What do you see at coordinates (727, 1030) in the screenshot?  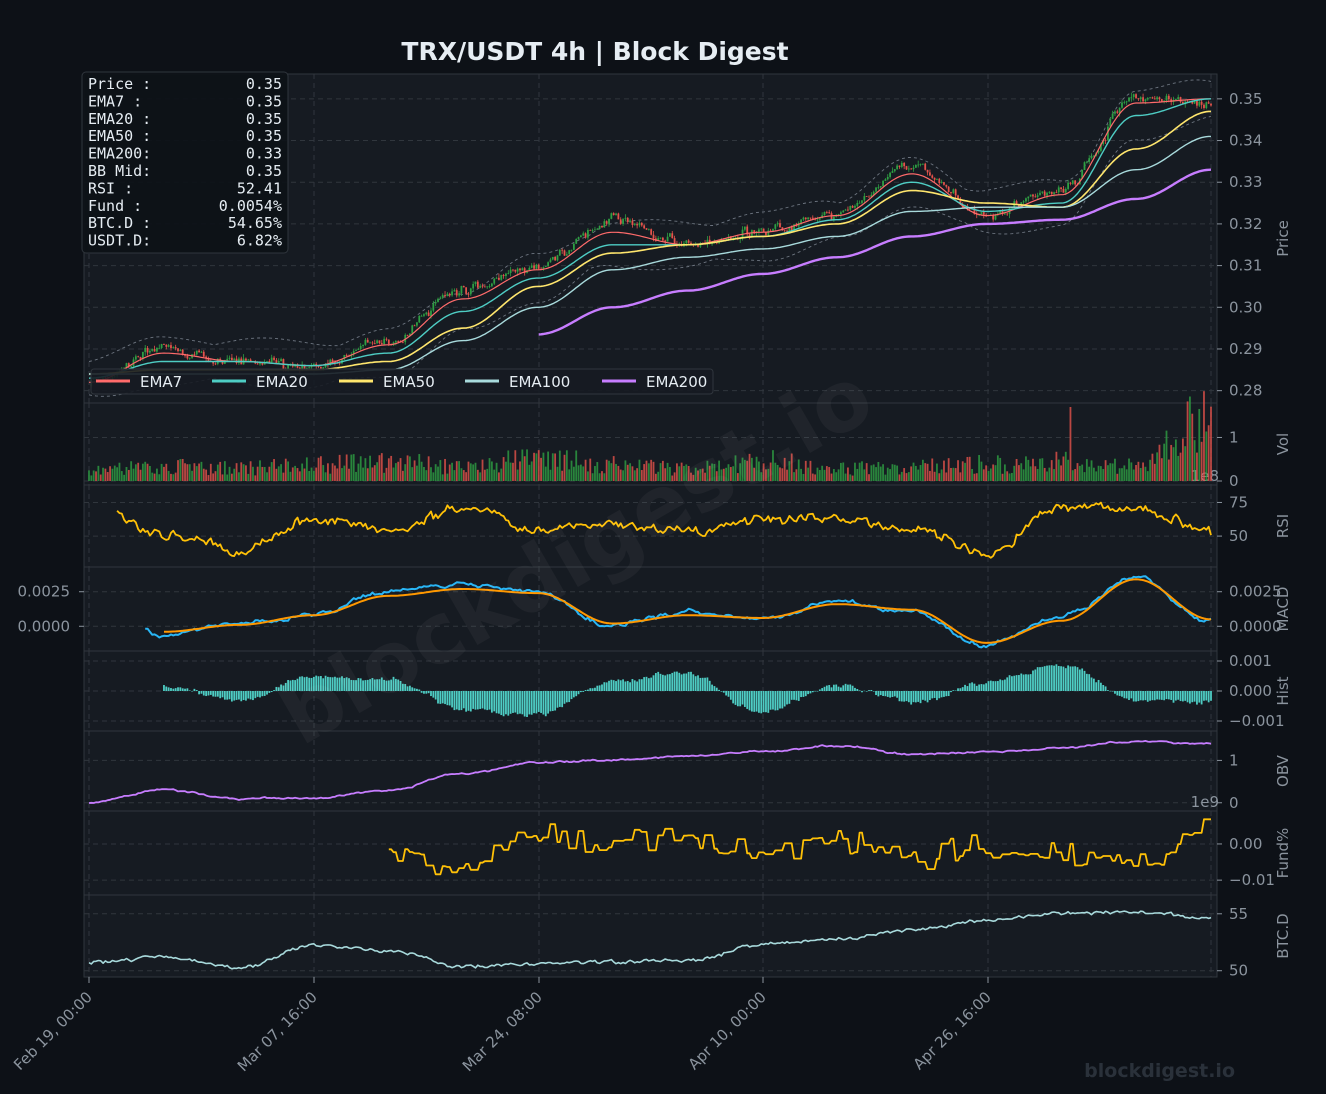 I see `x-tick-label-3: Apr 10, 00:00` at bounding box center [727, 1030].